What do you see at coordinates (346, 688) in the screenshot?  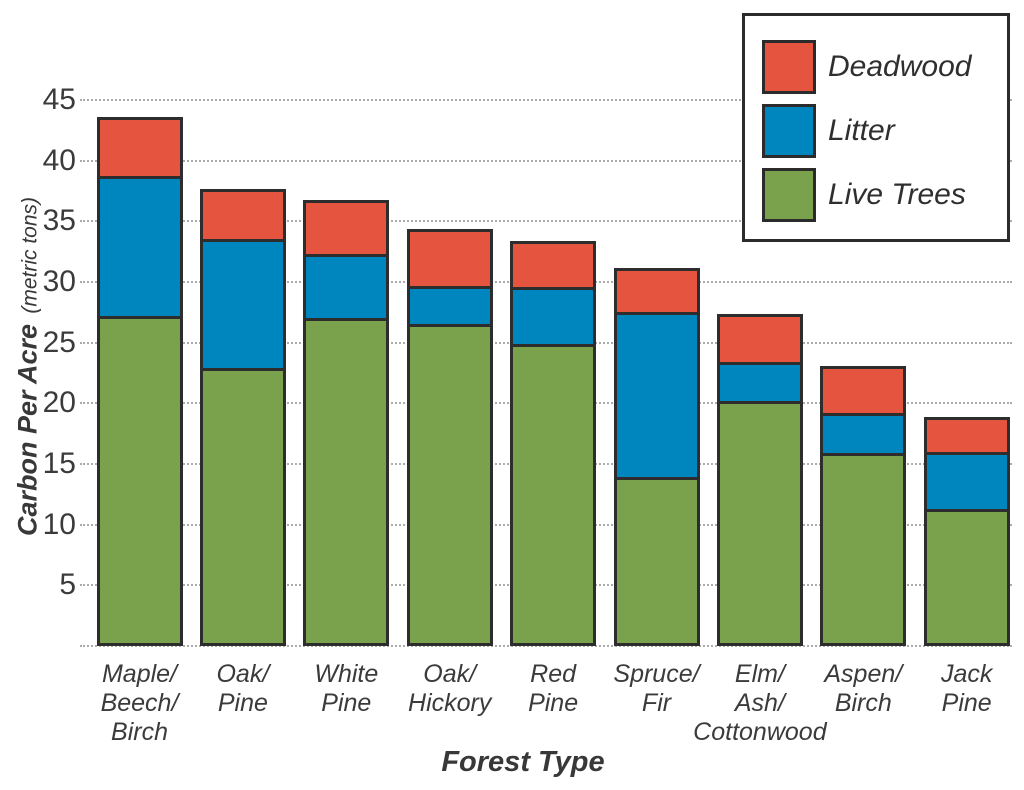 I see `x-tick-label-3: White Pine` at bounding box center [346, 688].